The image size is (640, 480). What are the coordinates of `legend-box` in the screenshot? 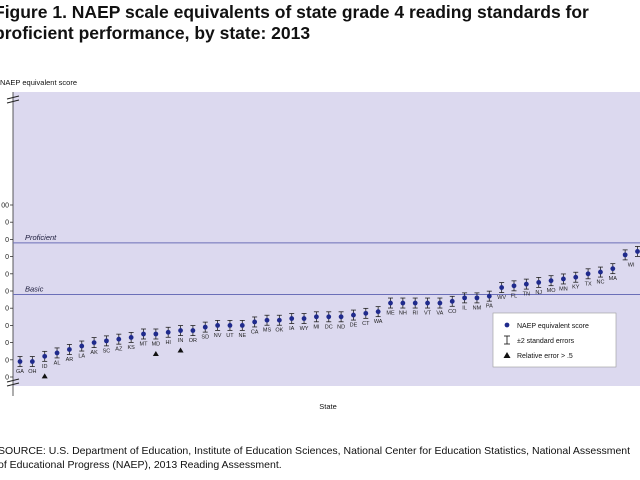 It's located at (554, 340).